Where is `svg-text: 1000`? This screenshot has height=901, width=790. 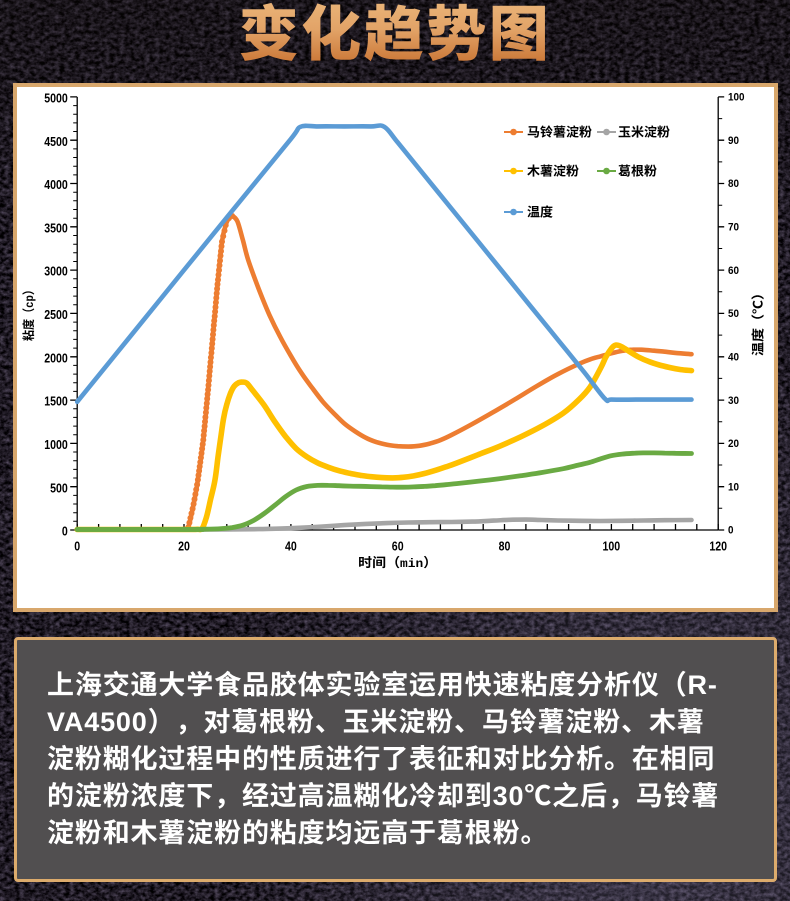
svg-text: 1000 is located at coordinates (56, 444).